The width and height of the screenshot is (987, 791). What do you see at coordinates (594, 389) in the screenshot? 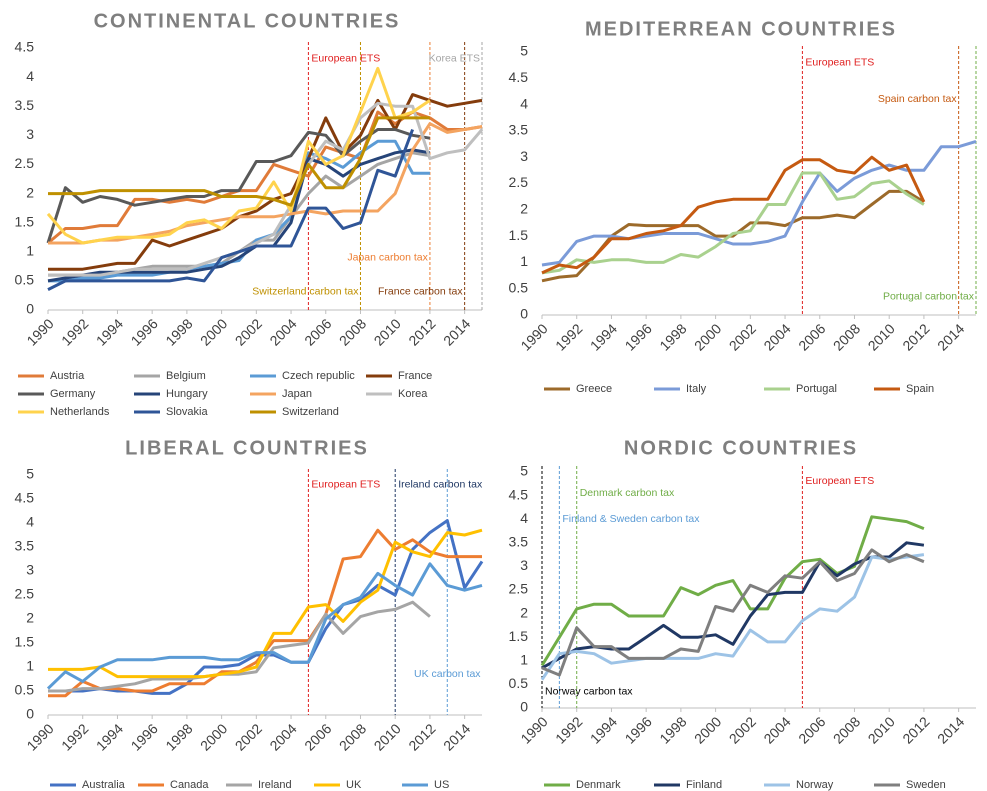
I see `legend-label: Greece` at bounding box center [594, 389].